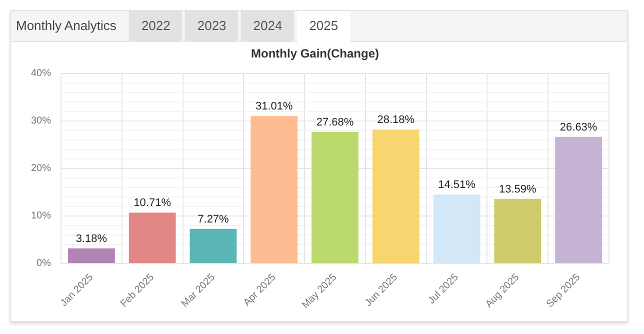 The image size is (644, 334). What do you see at coordinates (274, 106) in the screenshot?
I see `data-label: 31.01%` at bounding box center [274, 106].